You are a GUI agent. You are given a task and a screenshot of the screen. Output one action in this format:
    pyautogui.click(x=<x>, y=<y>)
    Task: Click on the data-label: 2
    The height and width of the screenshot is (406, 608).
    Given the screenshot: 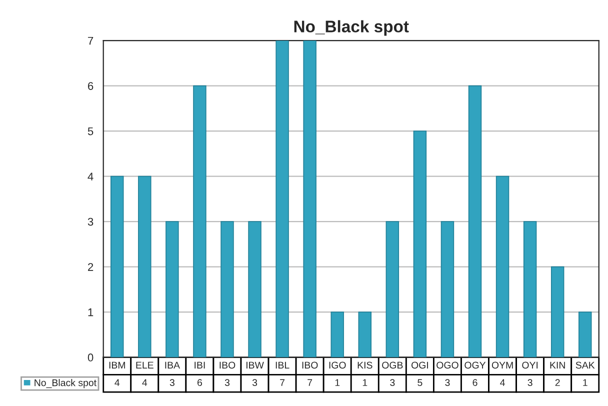 What is the action you would take?
    pyautogui.click(x=557, y=382)
    